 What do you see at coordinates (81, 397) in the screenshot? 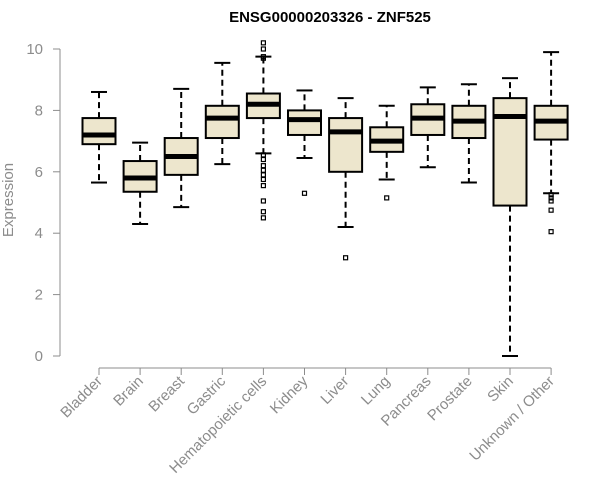
I see `x-tick-label: Bladder` at bounding box center [81, 397].